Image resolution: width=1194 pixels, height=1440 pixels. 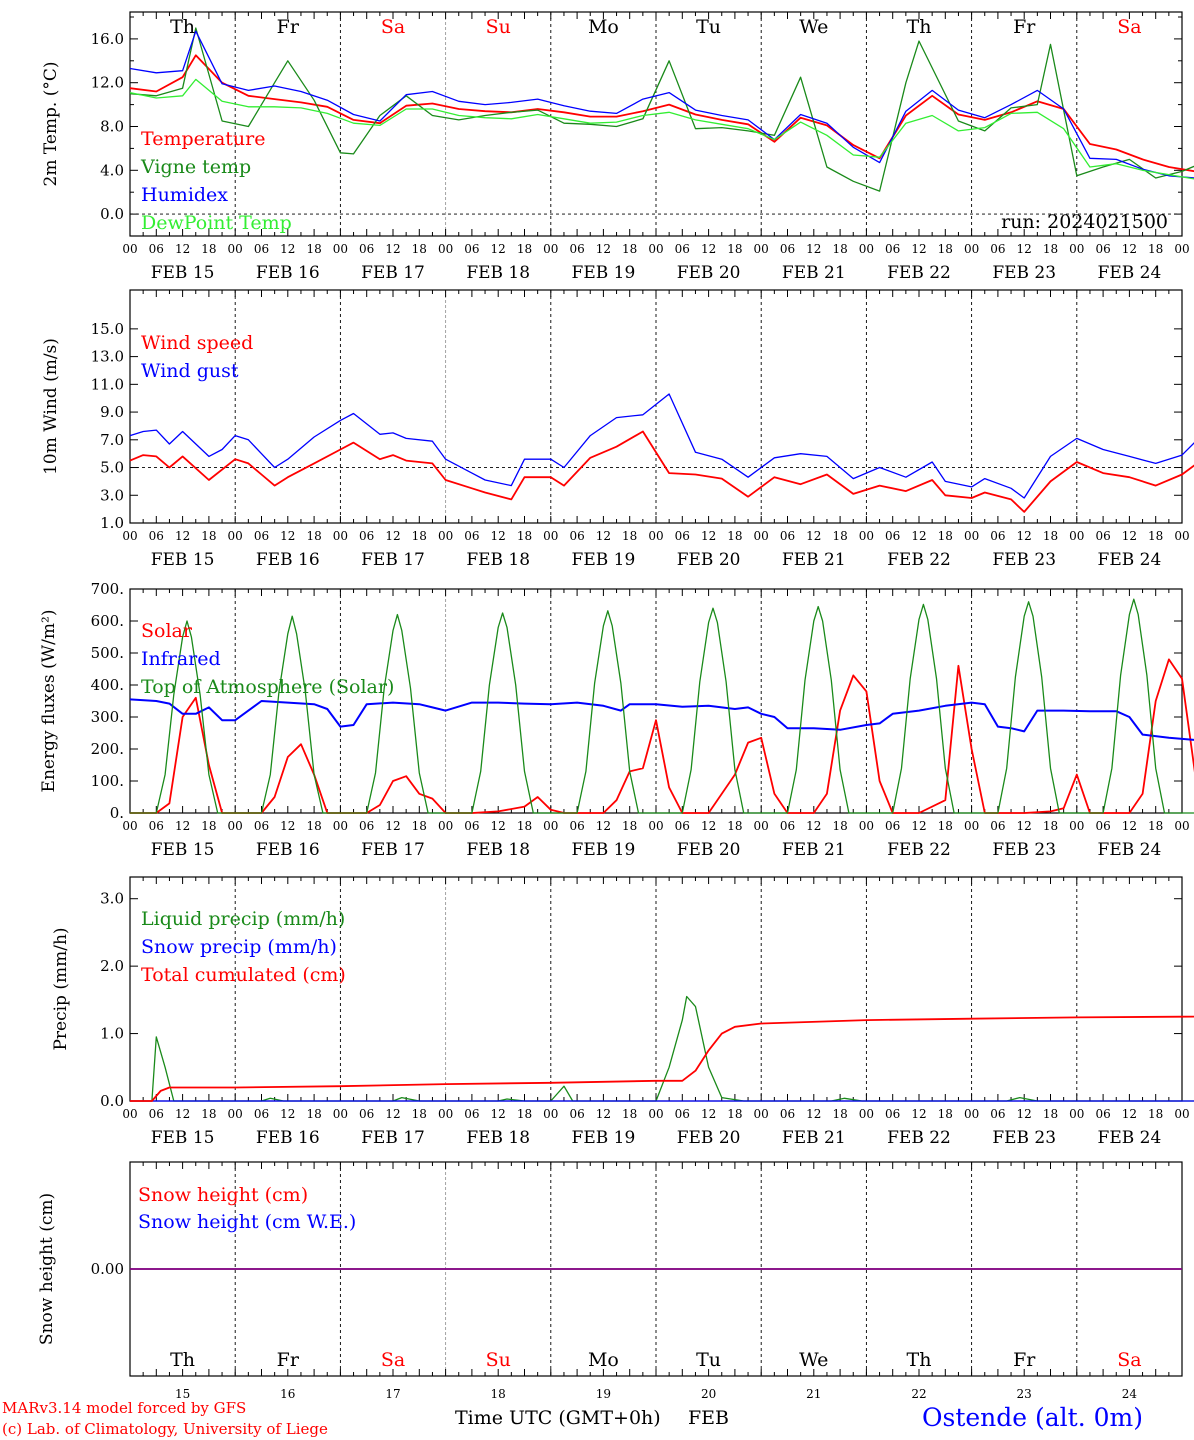 What do you see at coordinates (47, 1269) in the screenshot?
I see `y-axis-label: Snow height (cm)` at bounding box center [47, 1269].